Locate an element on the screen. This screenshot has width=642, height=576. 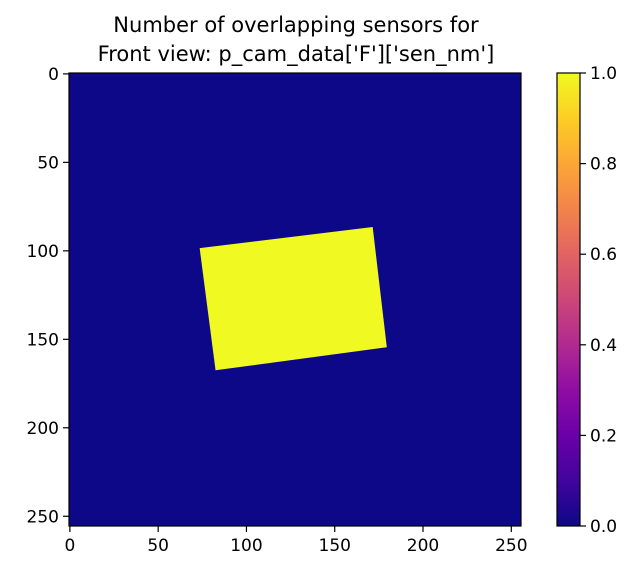
colorbar-tick-label: 1.0 is located at coordinates (603, 74).